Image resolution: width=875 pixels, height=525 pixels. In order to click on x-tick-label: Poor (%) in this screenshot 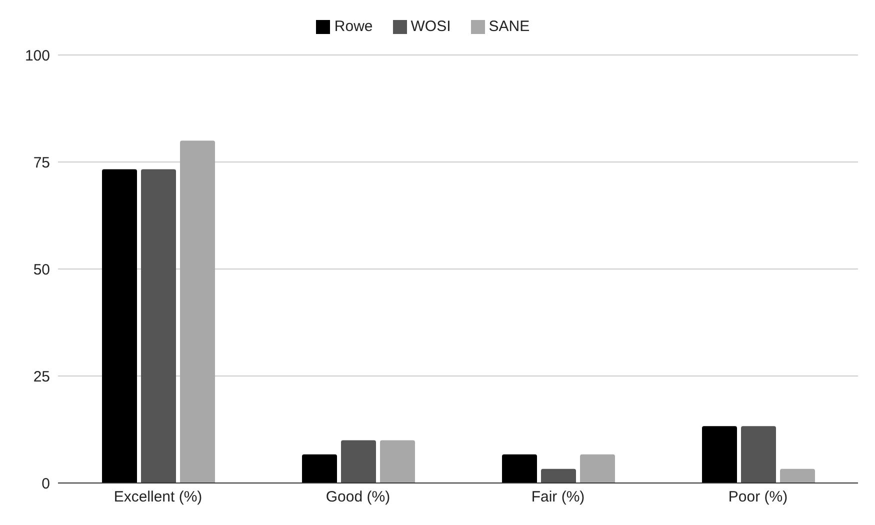, I will do `click(758, 497)`.